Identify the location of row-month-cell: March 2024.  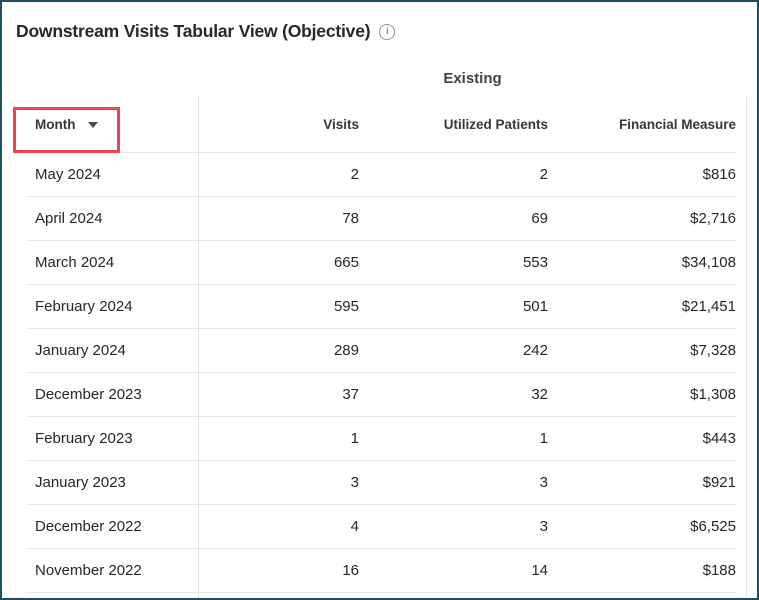
(75, 262).